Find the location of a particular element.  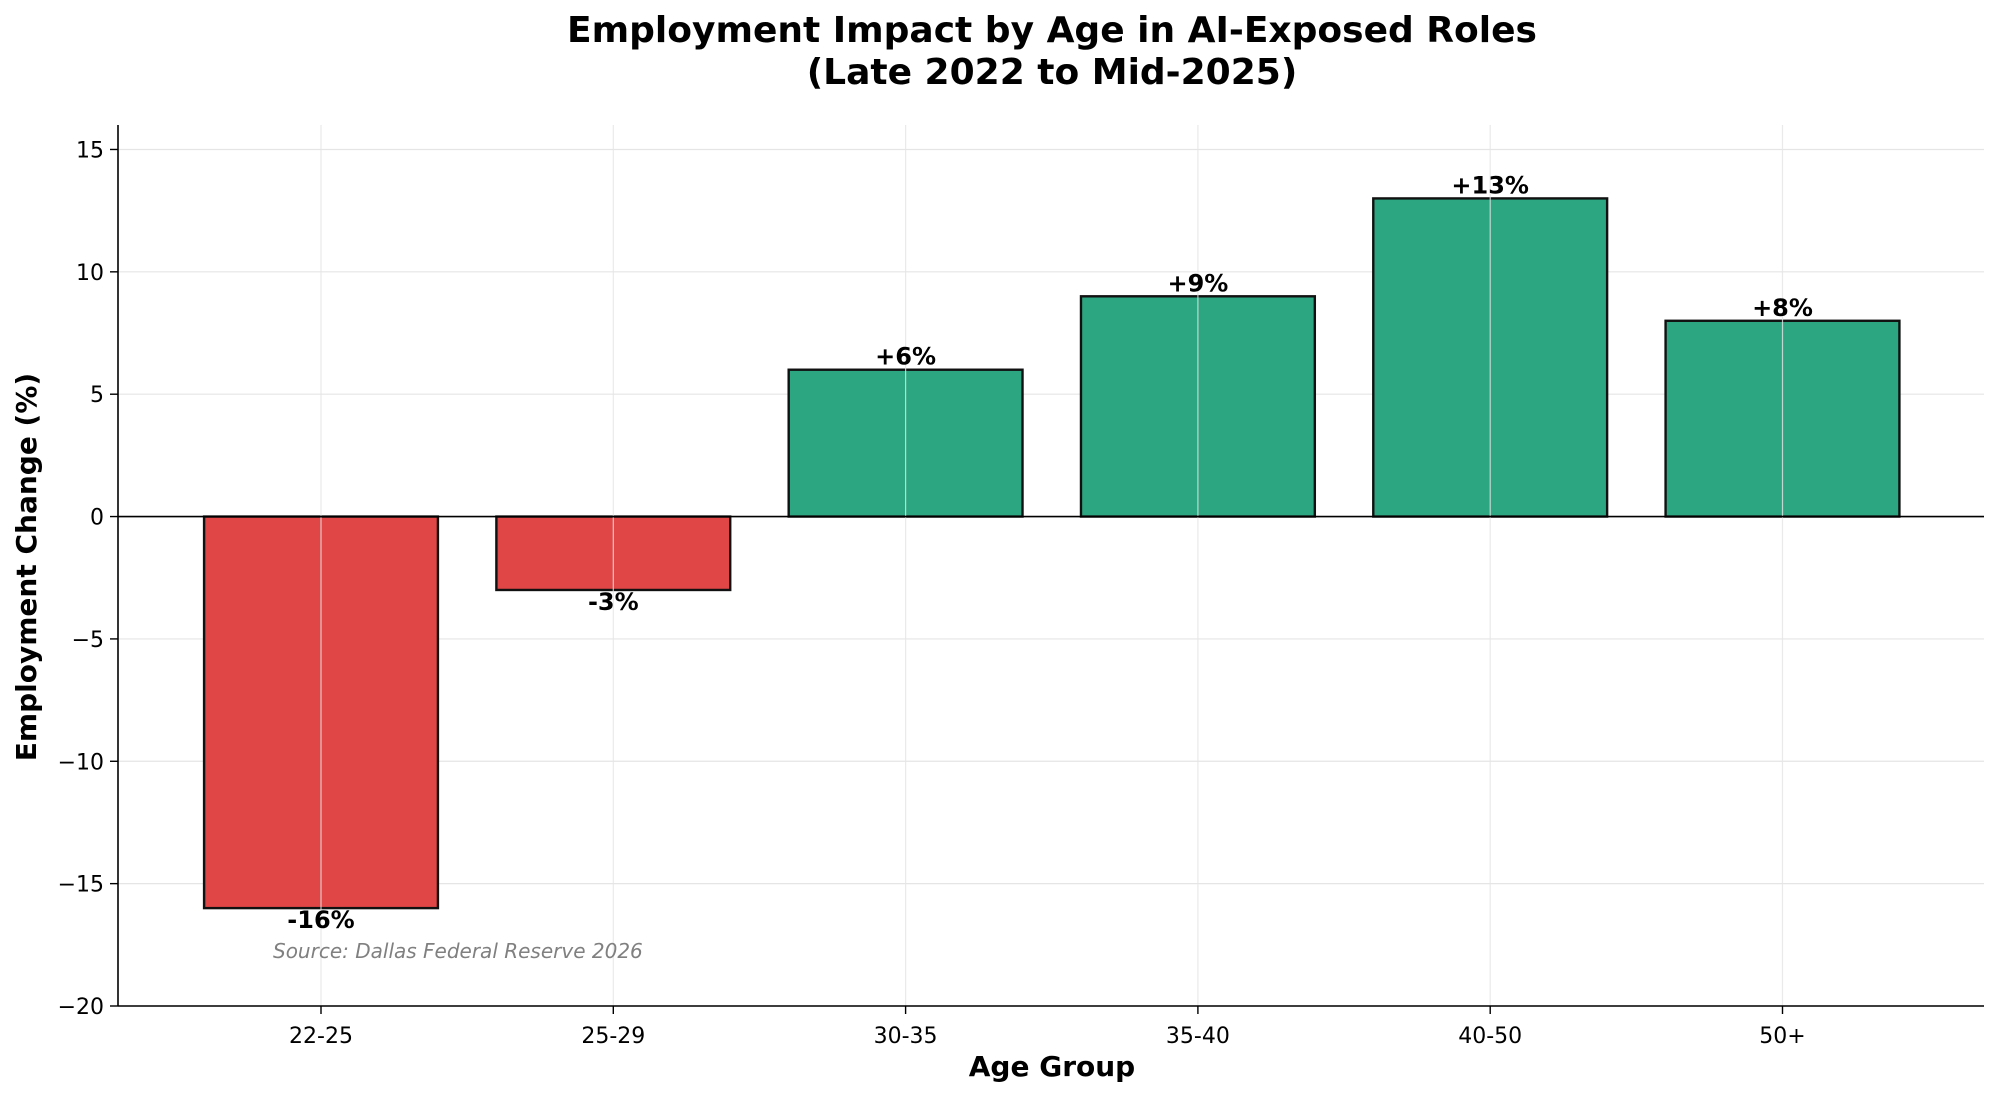

data-label-30-35: +6% is located at coordinates (905, 357).